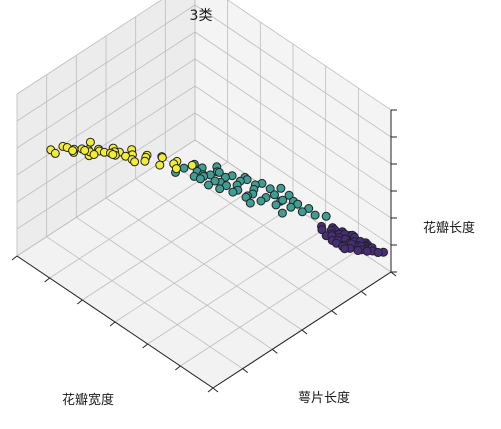 This screenshot has height=429, width=501. I want to click on x-axis-label: 花瓣宽度, so click(88, 400).